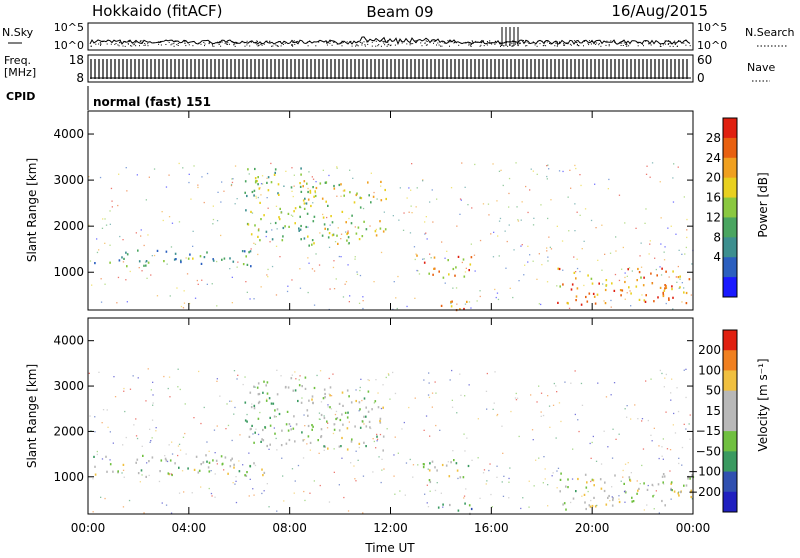 This screenshot has height=558, width=800. I want to click on colorbar-segment, so click(730, 401).